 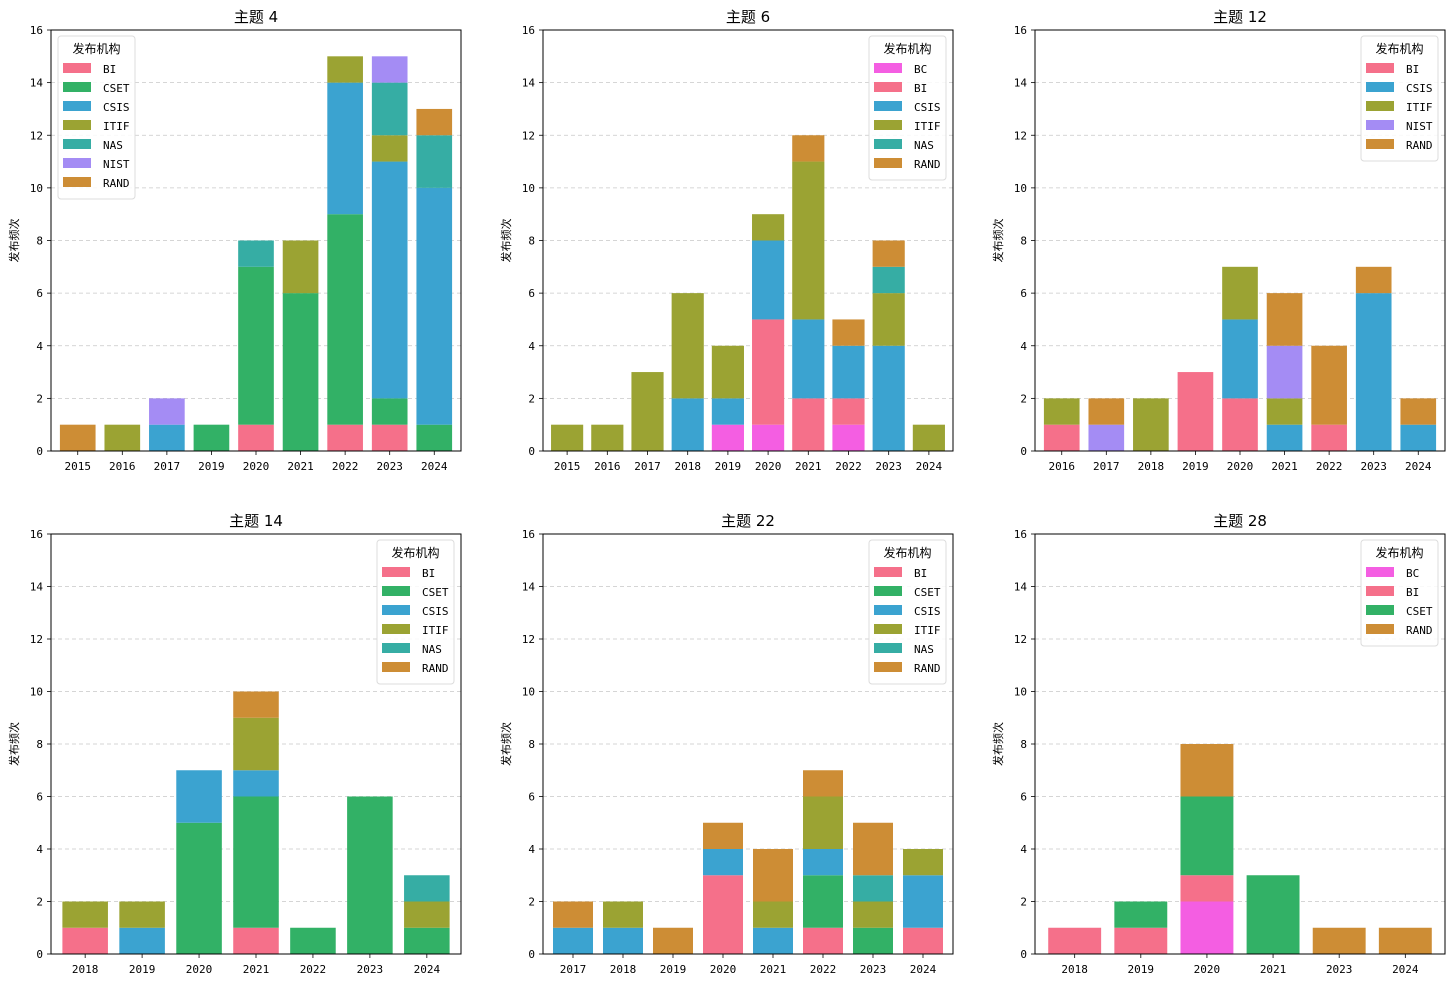 What do you see at coordinates (848, 437) in the screenshot?
I see `bar-segment-bc-2022` at bounding box center [848, 437].